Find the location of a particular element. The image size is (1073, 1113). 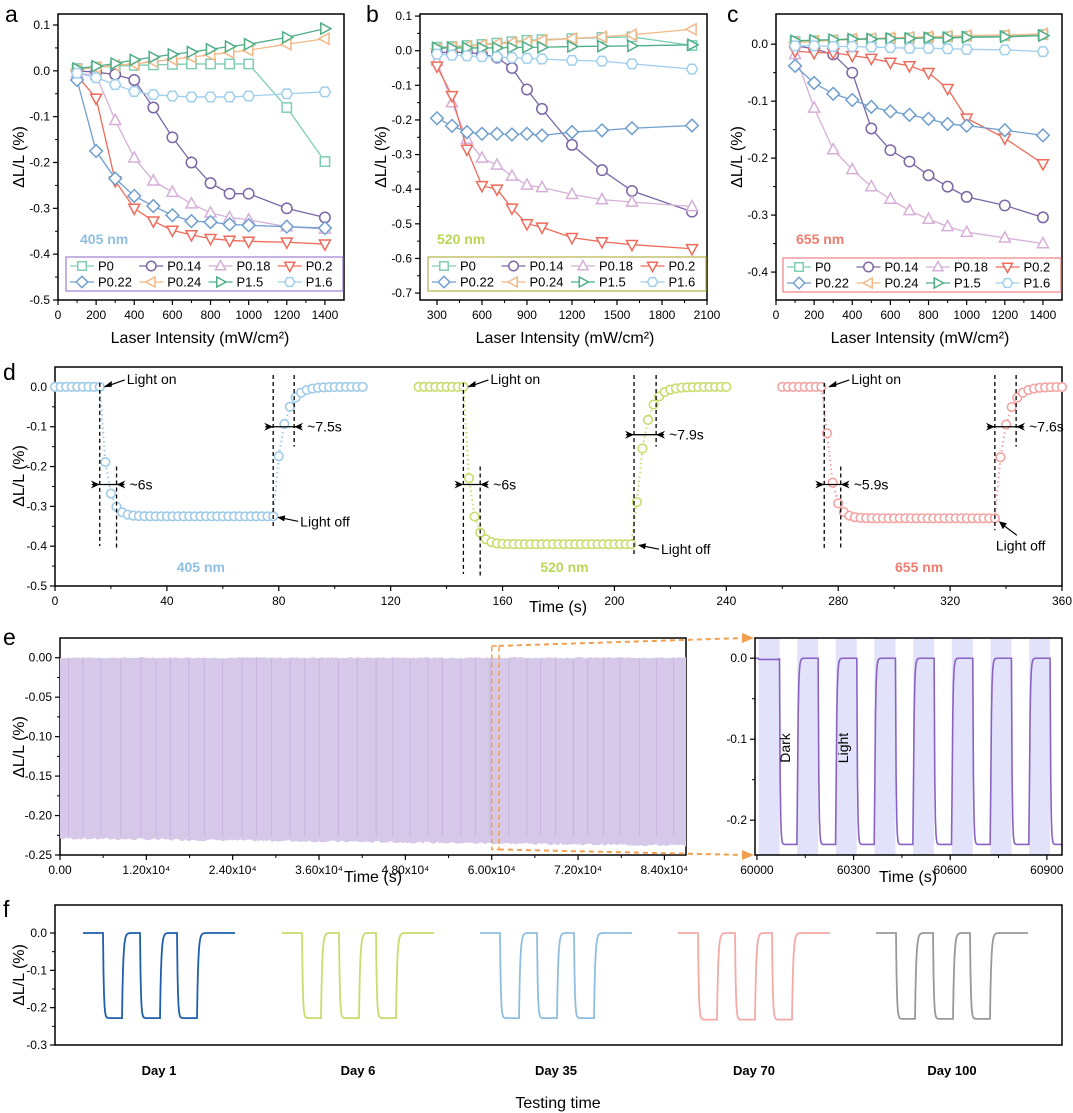

legend-item: P0.22 is located at coordinates (818, 283).